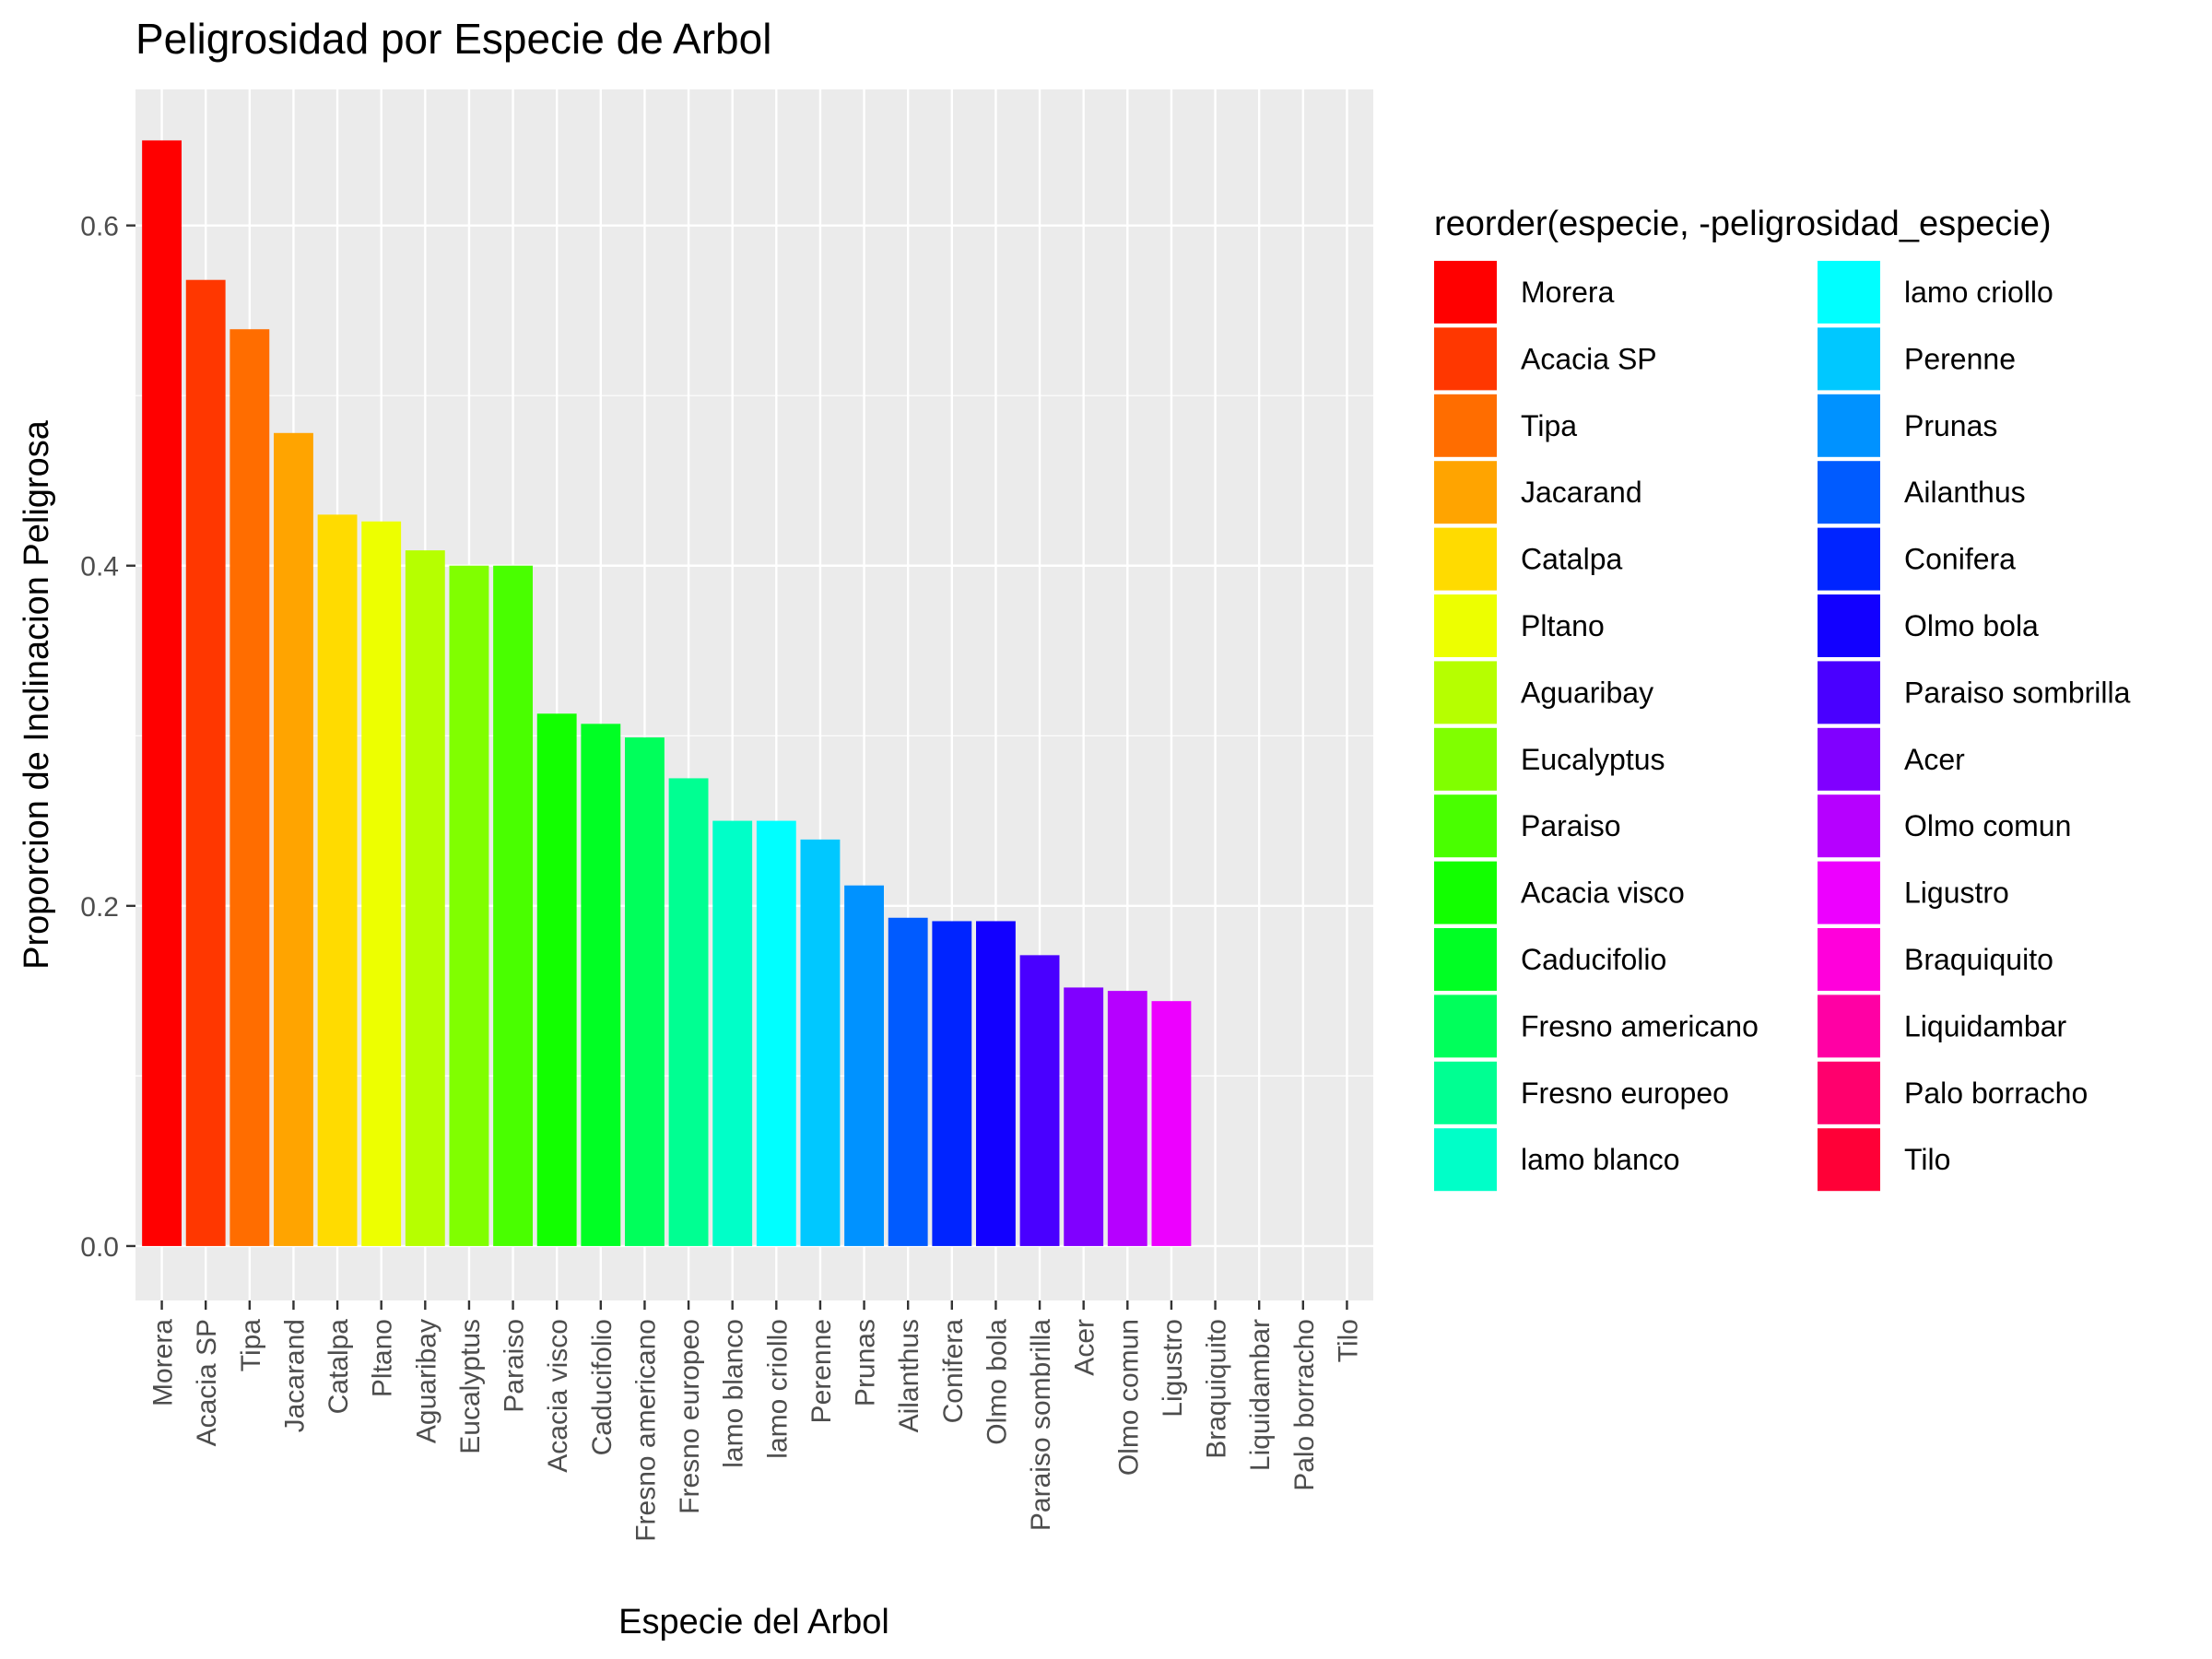  What do you see at coordinates (602, 1387) in the screenshot?
I see `x-tick-label: Caducifolio` at bounding box center [602, 1387].